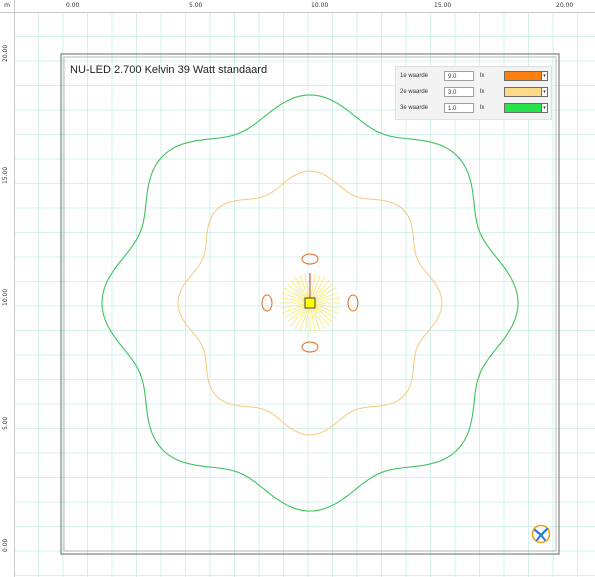 Image resolution: width=595 pixels, height=577 pixels. Describe the element at coordinates (443, 5) in the screenshot. I see `ruler-x-label: 15.00` at that location.